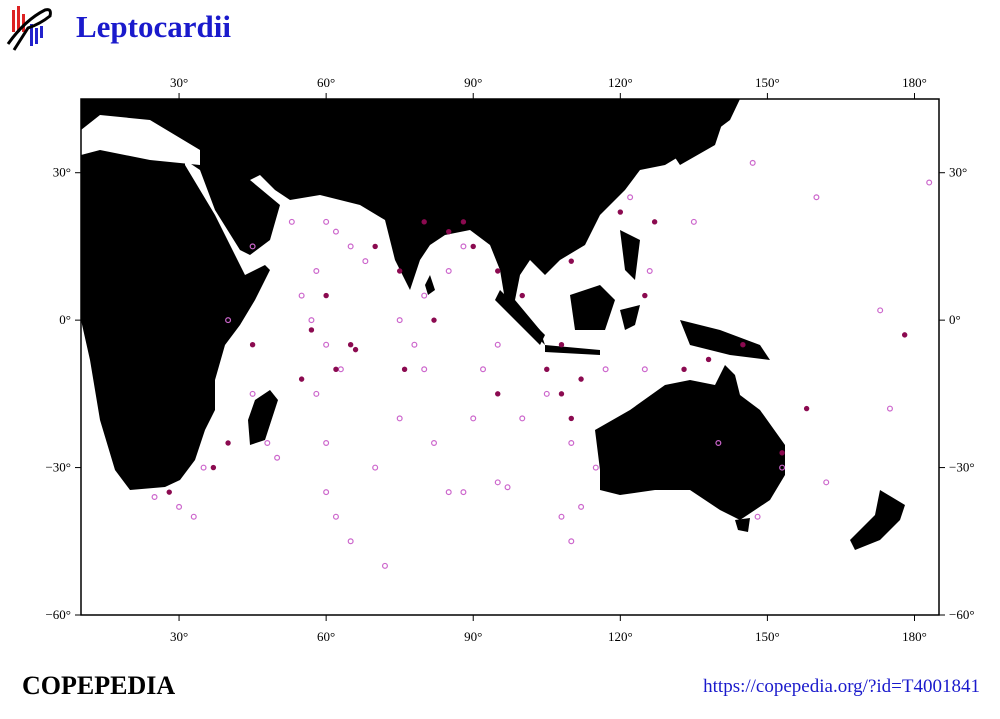 The image size is (1000, 719). What do you see at coordinates (326, 82) in the screenshot?
I see `x-tick-label: 60°` at bounding box center [326, 82].